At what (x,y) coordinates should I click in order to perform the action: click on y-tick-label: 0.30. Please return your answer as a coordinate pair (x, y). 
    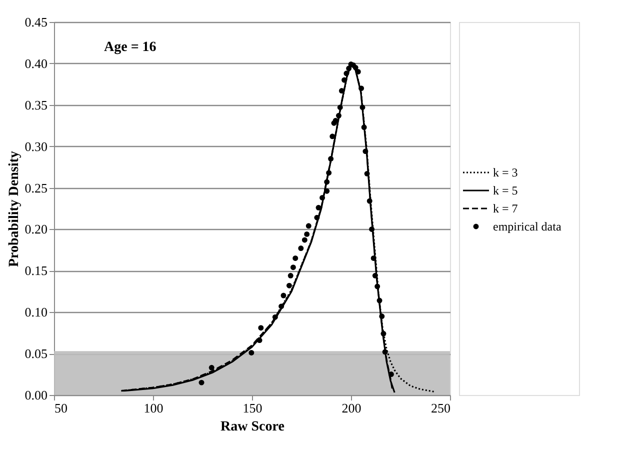
    Looking at the image, I should click on (36, 146).